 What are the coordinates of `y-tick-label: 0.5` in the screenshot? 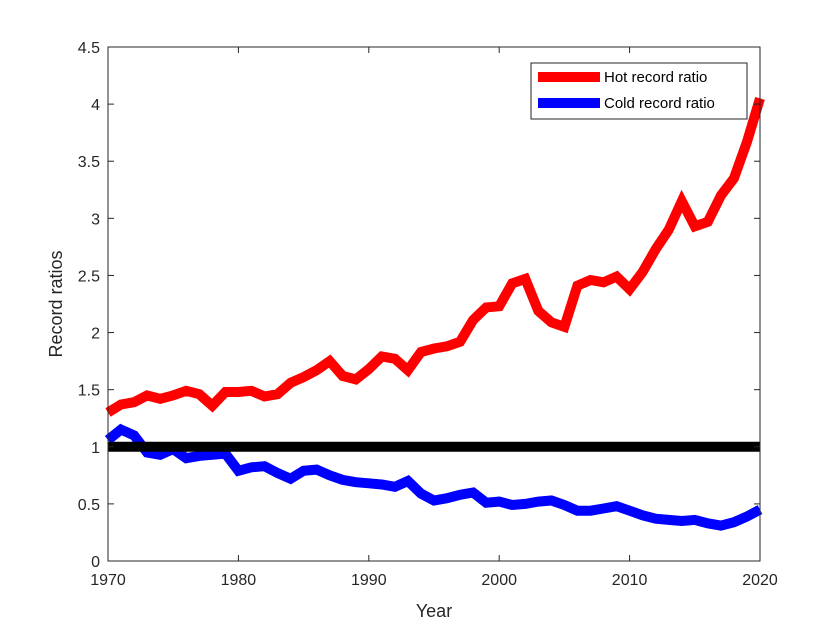 It's located at (89, 505).